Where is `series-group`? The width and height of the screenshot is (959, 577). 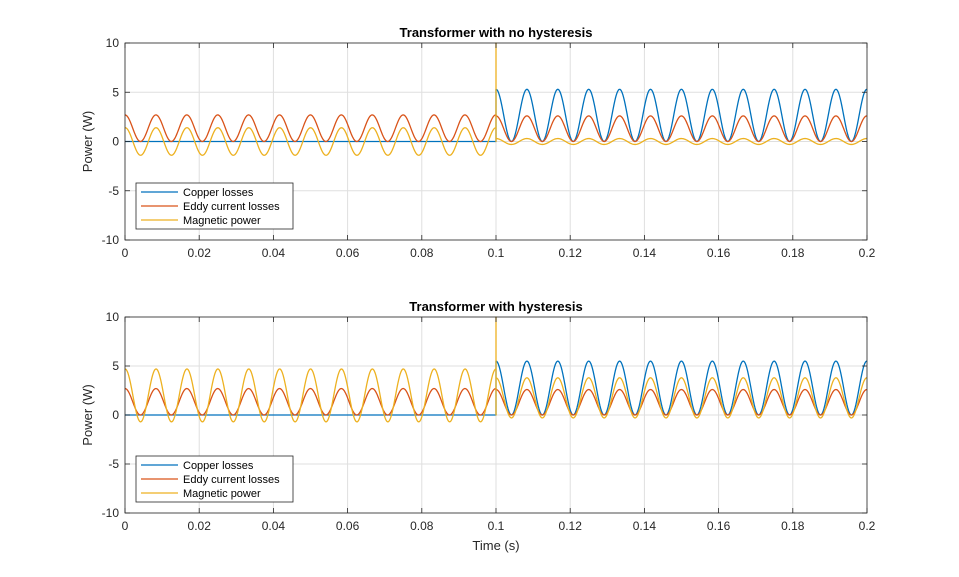 series-group is located at coordinates (496, 369).